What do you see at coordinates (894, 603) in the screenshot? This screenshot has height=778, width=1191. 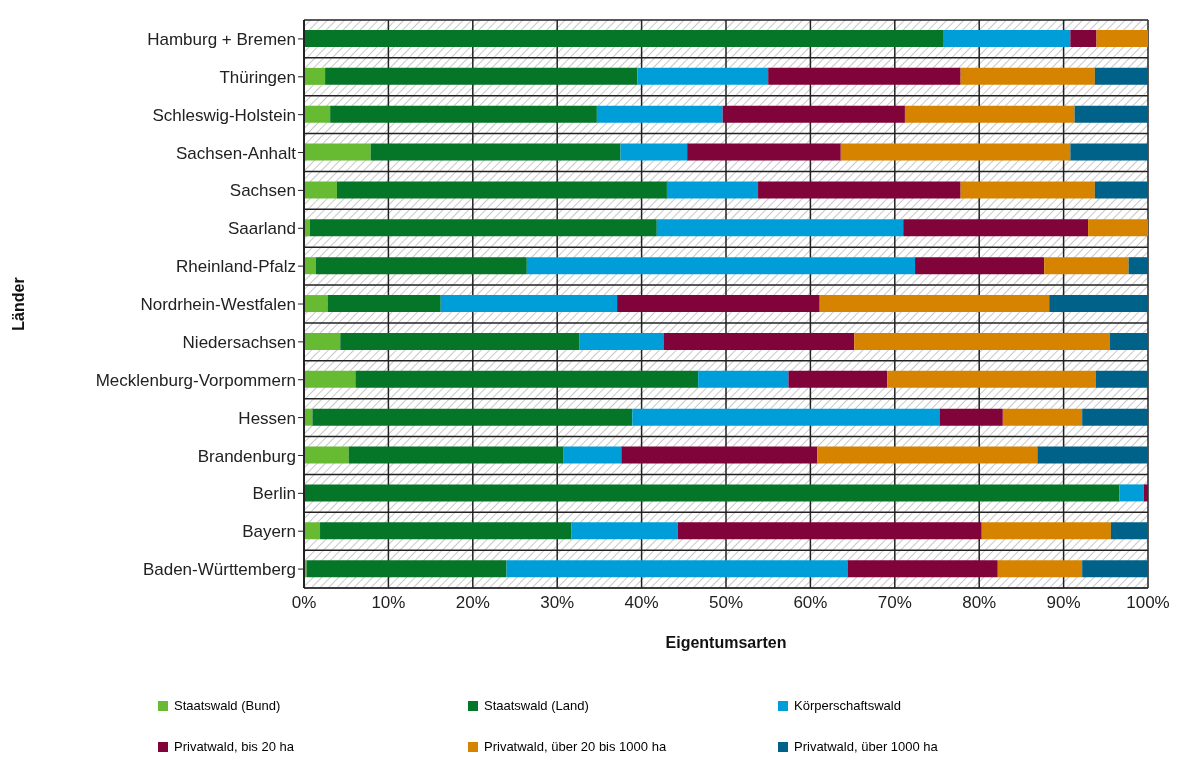 I see `x-tick-label: 70%` at bounding box center [894, 603].